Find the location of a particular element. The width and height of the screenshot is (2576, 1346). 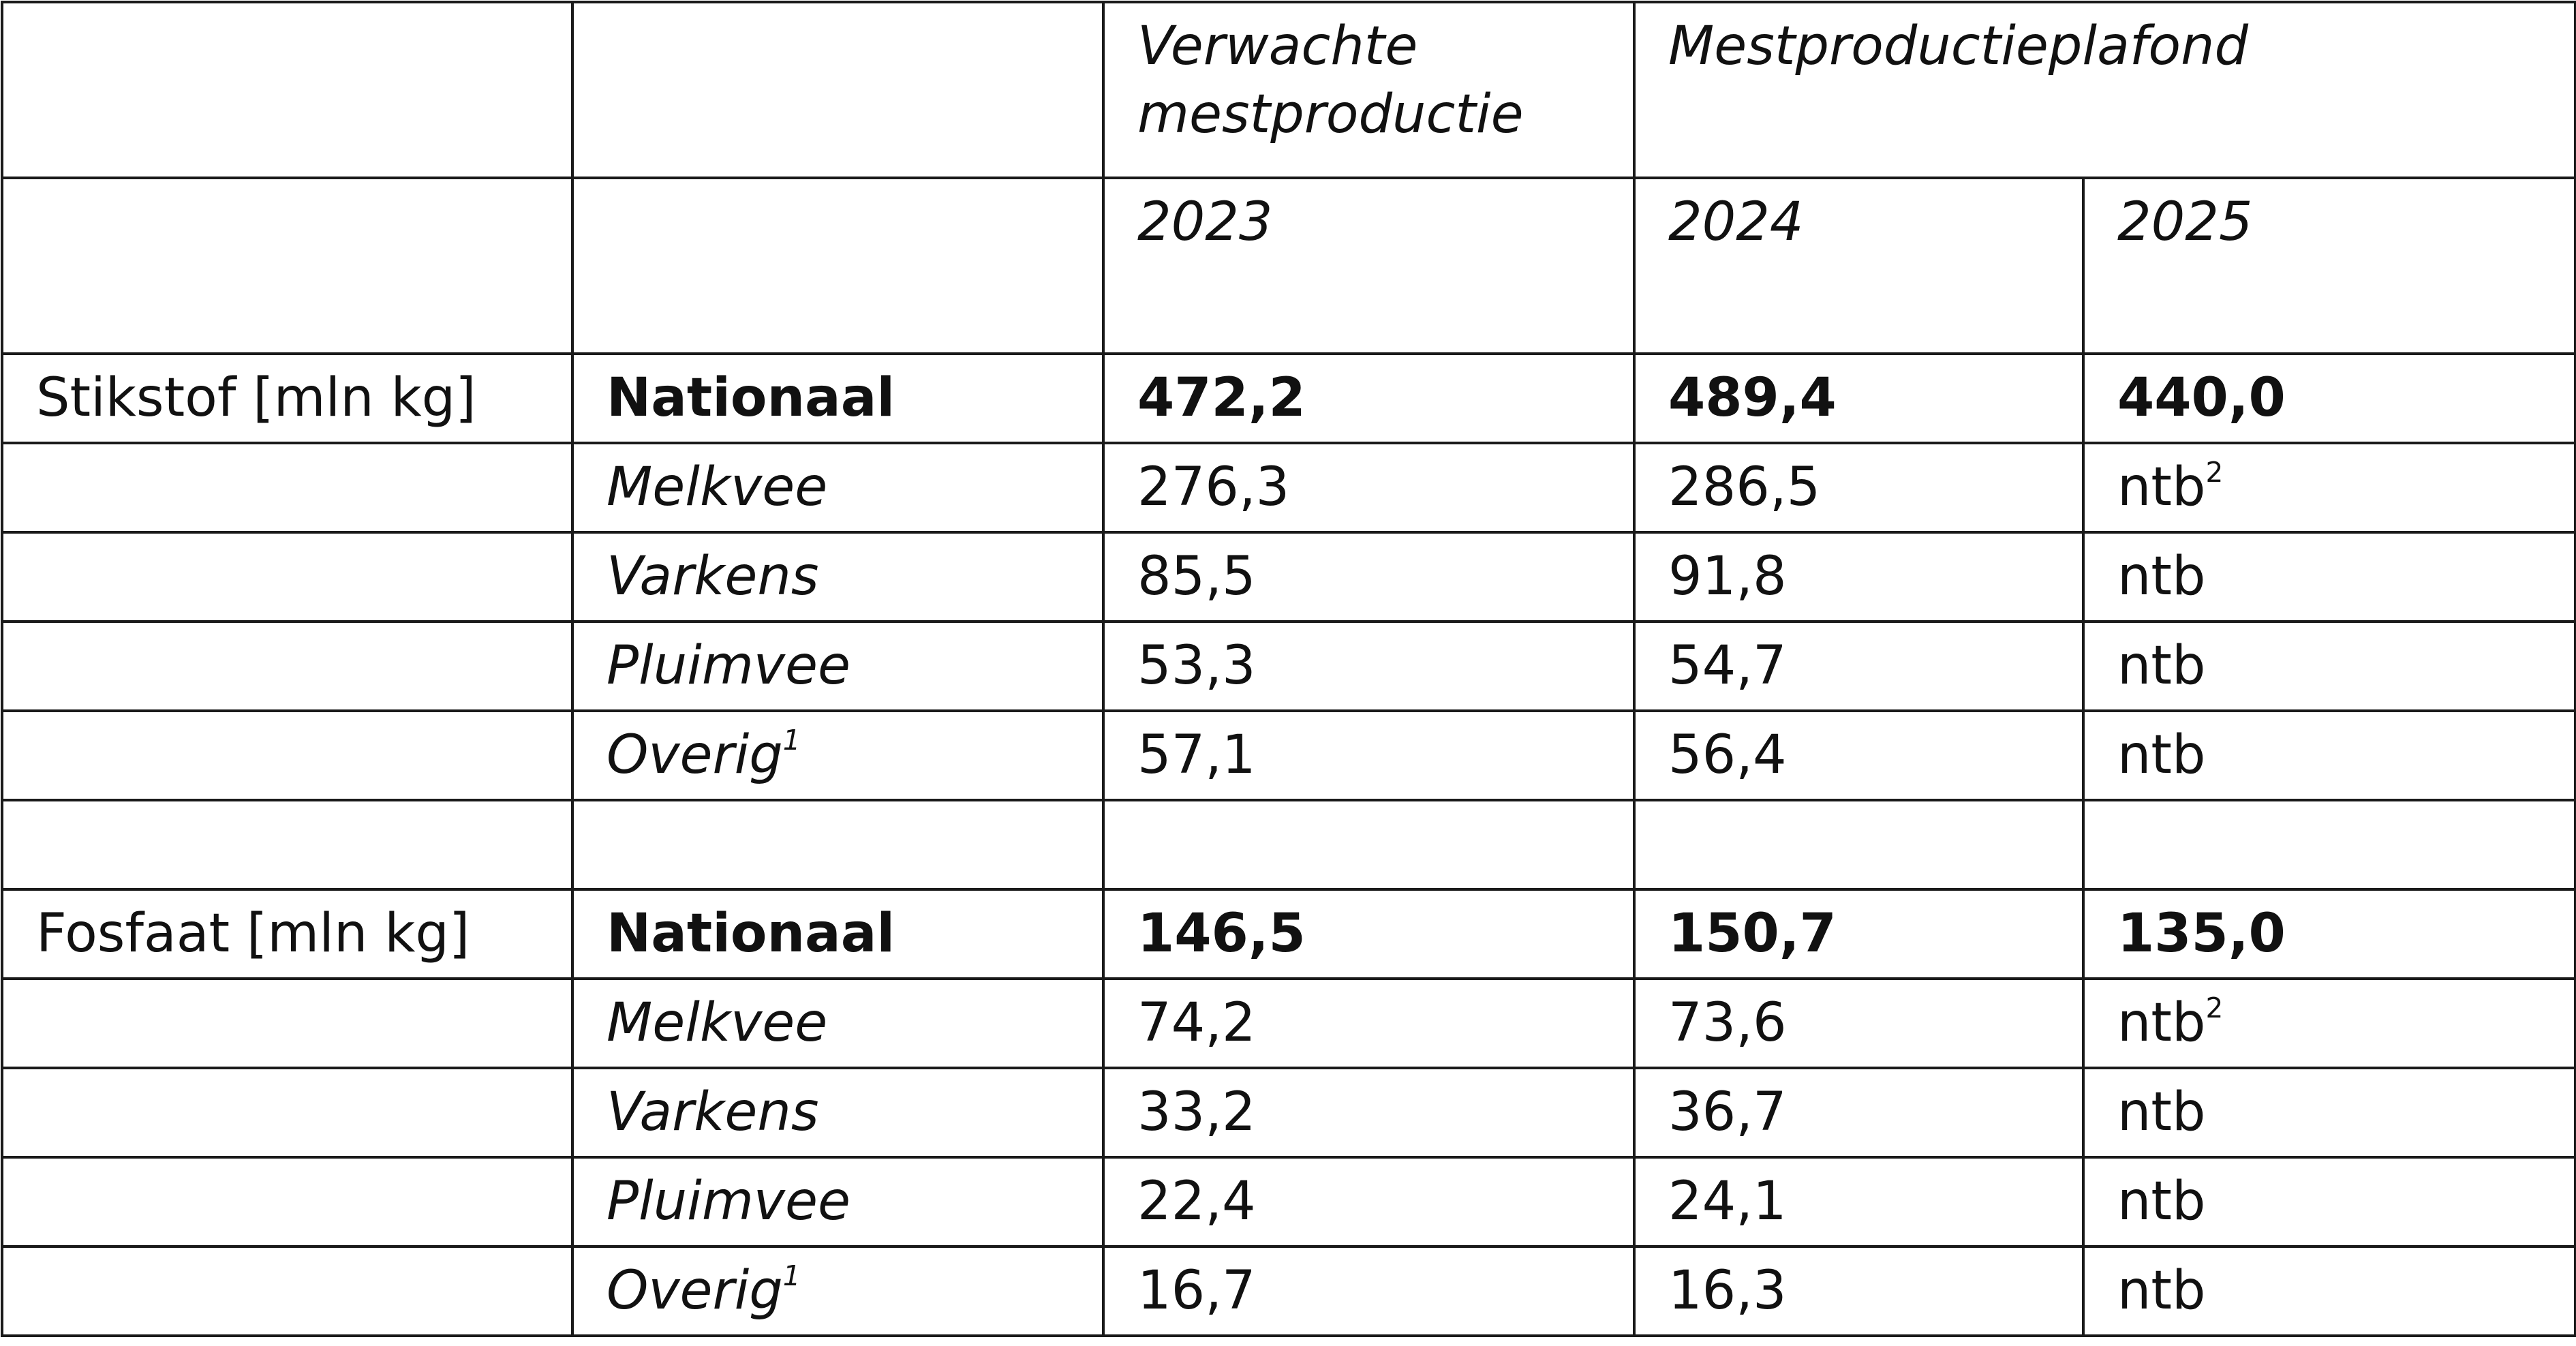

value-2023-cell: 22,4 is located at coordinates (1369, 1202).